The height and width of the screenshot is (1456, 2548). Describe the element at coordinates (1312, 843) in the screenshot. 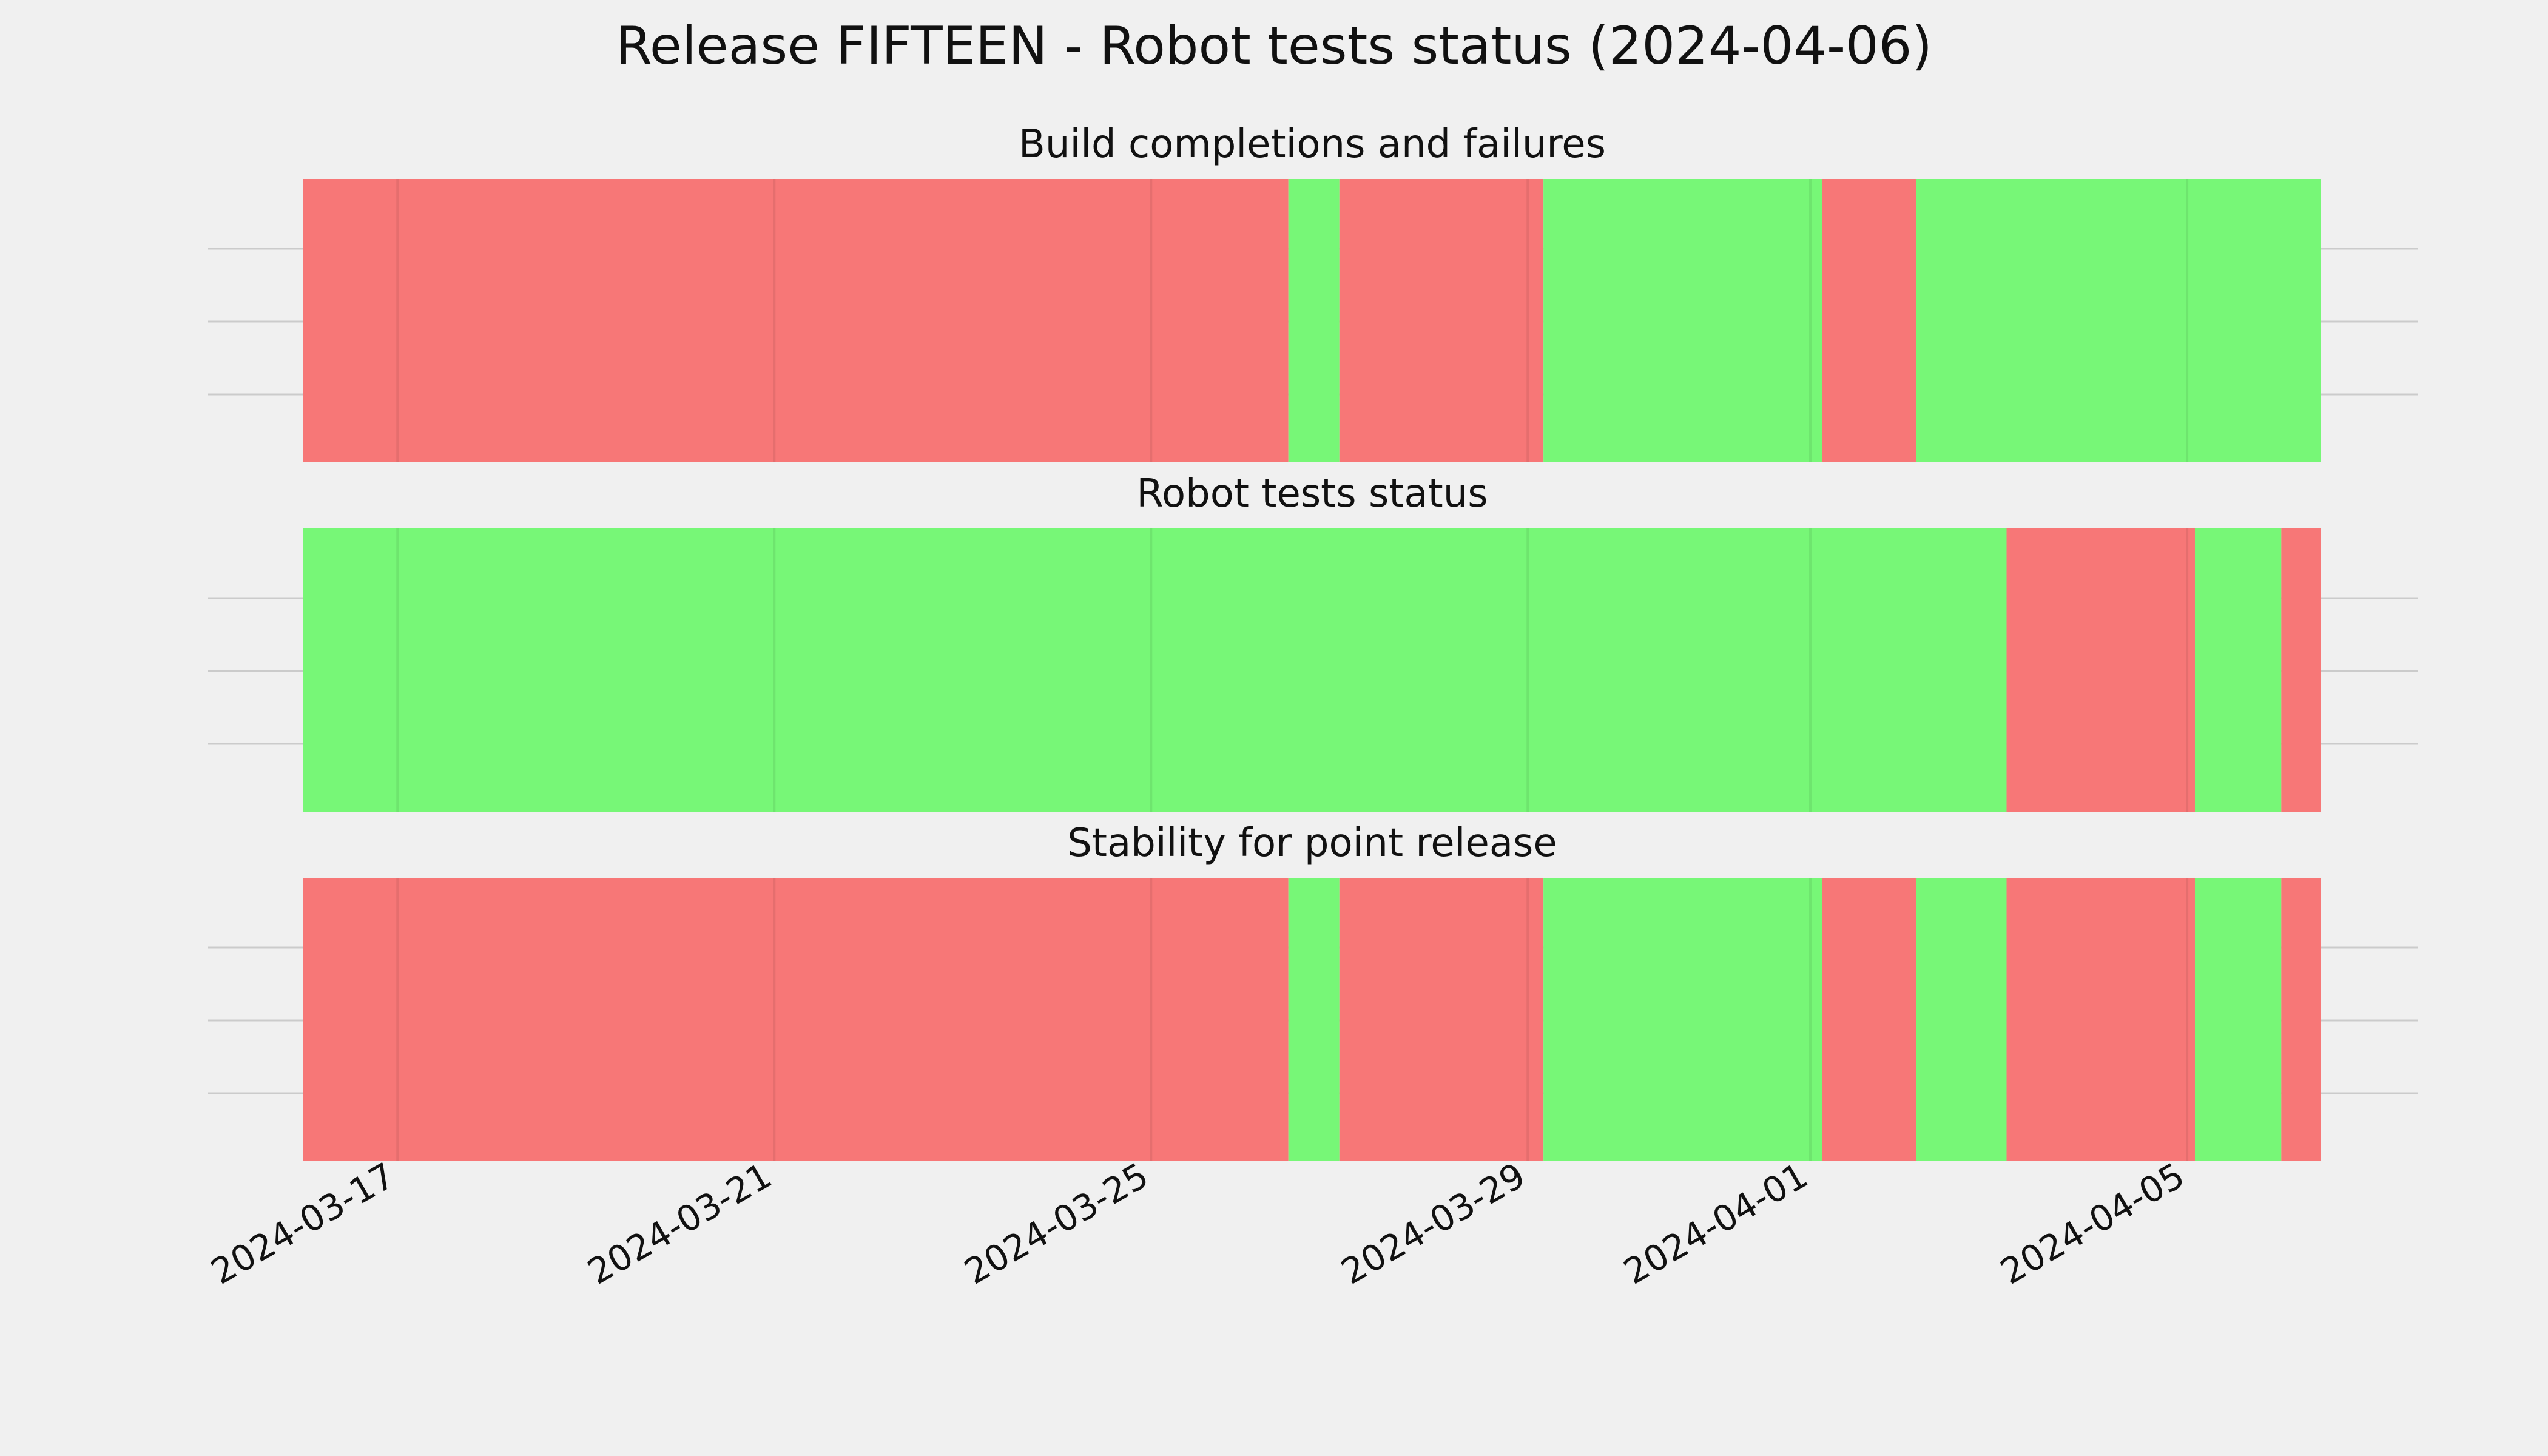

I see `panel-title: Stability for point release` at that location.